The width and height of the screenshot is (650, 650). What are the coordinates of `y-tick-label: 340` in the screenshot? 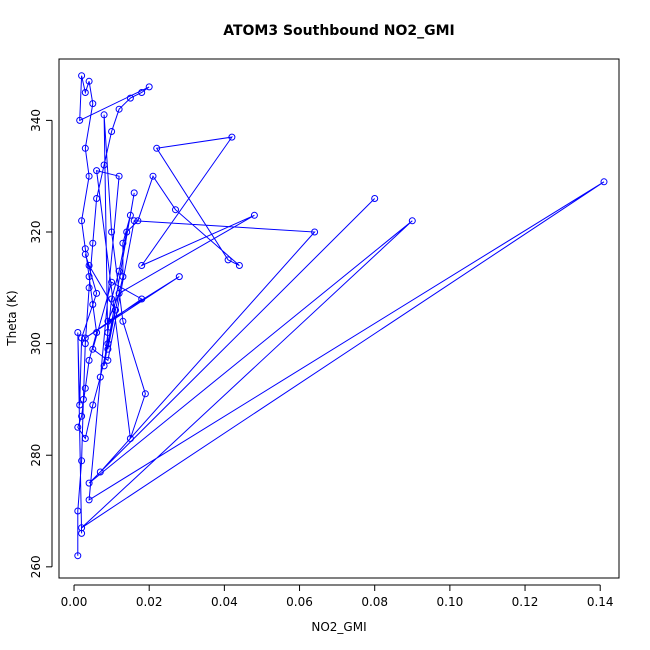 It's located at (36, 120).